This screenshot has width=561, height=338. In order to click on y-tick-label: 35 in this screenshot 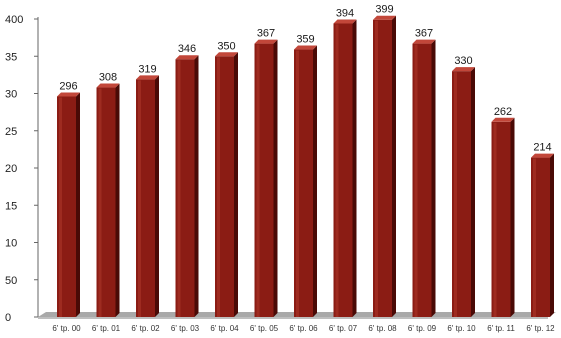, I will do `click(14, 57)`.